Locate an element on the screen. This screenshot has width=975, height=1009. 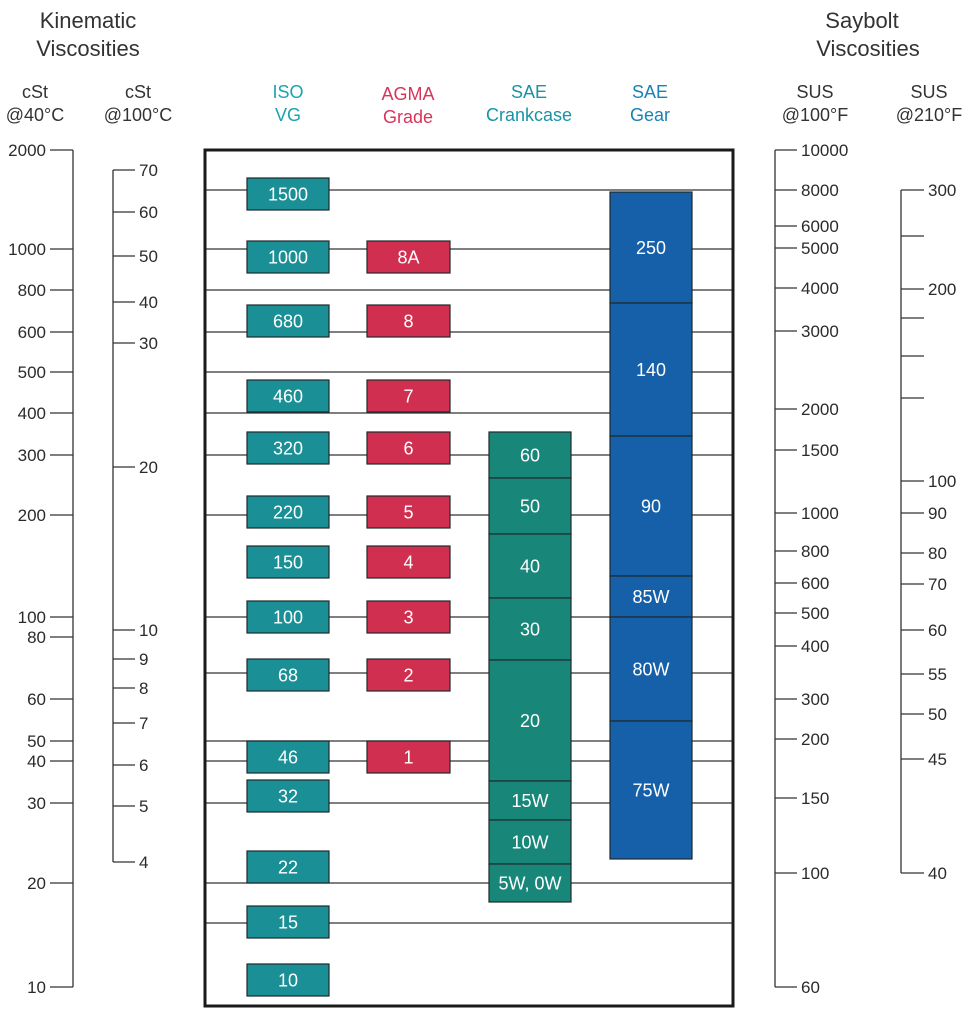
cst40-tick-label: 10 is located at coordinates (36, 987).